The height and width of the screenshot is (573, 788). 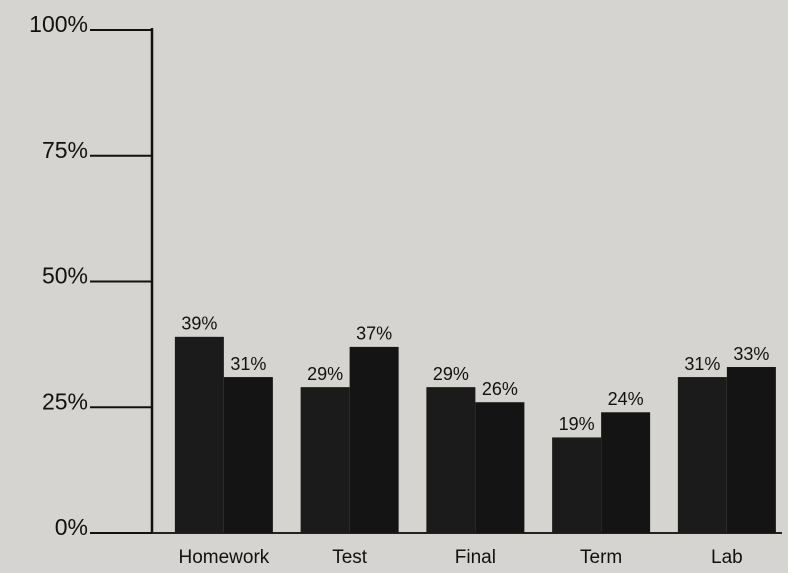 What do you see at coordinates (71, 527) in the screenshot?
I see `y-tick-label: 0%` at bounding box center [71, 527].